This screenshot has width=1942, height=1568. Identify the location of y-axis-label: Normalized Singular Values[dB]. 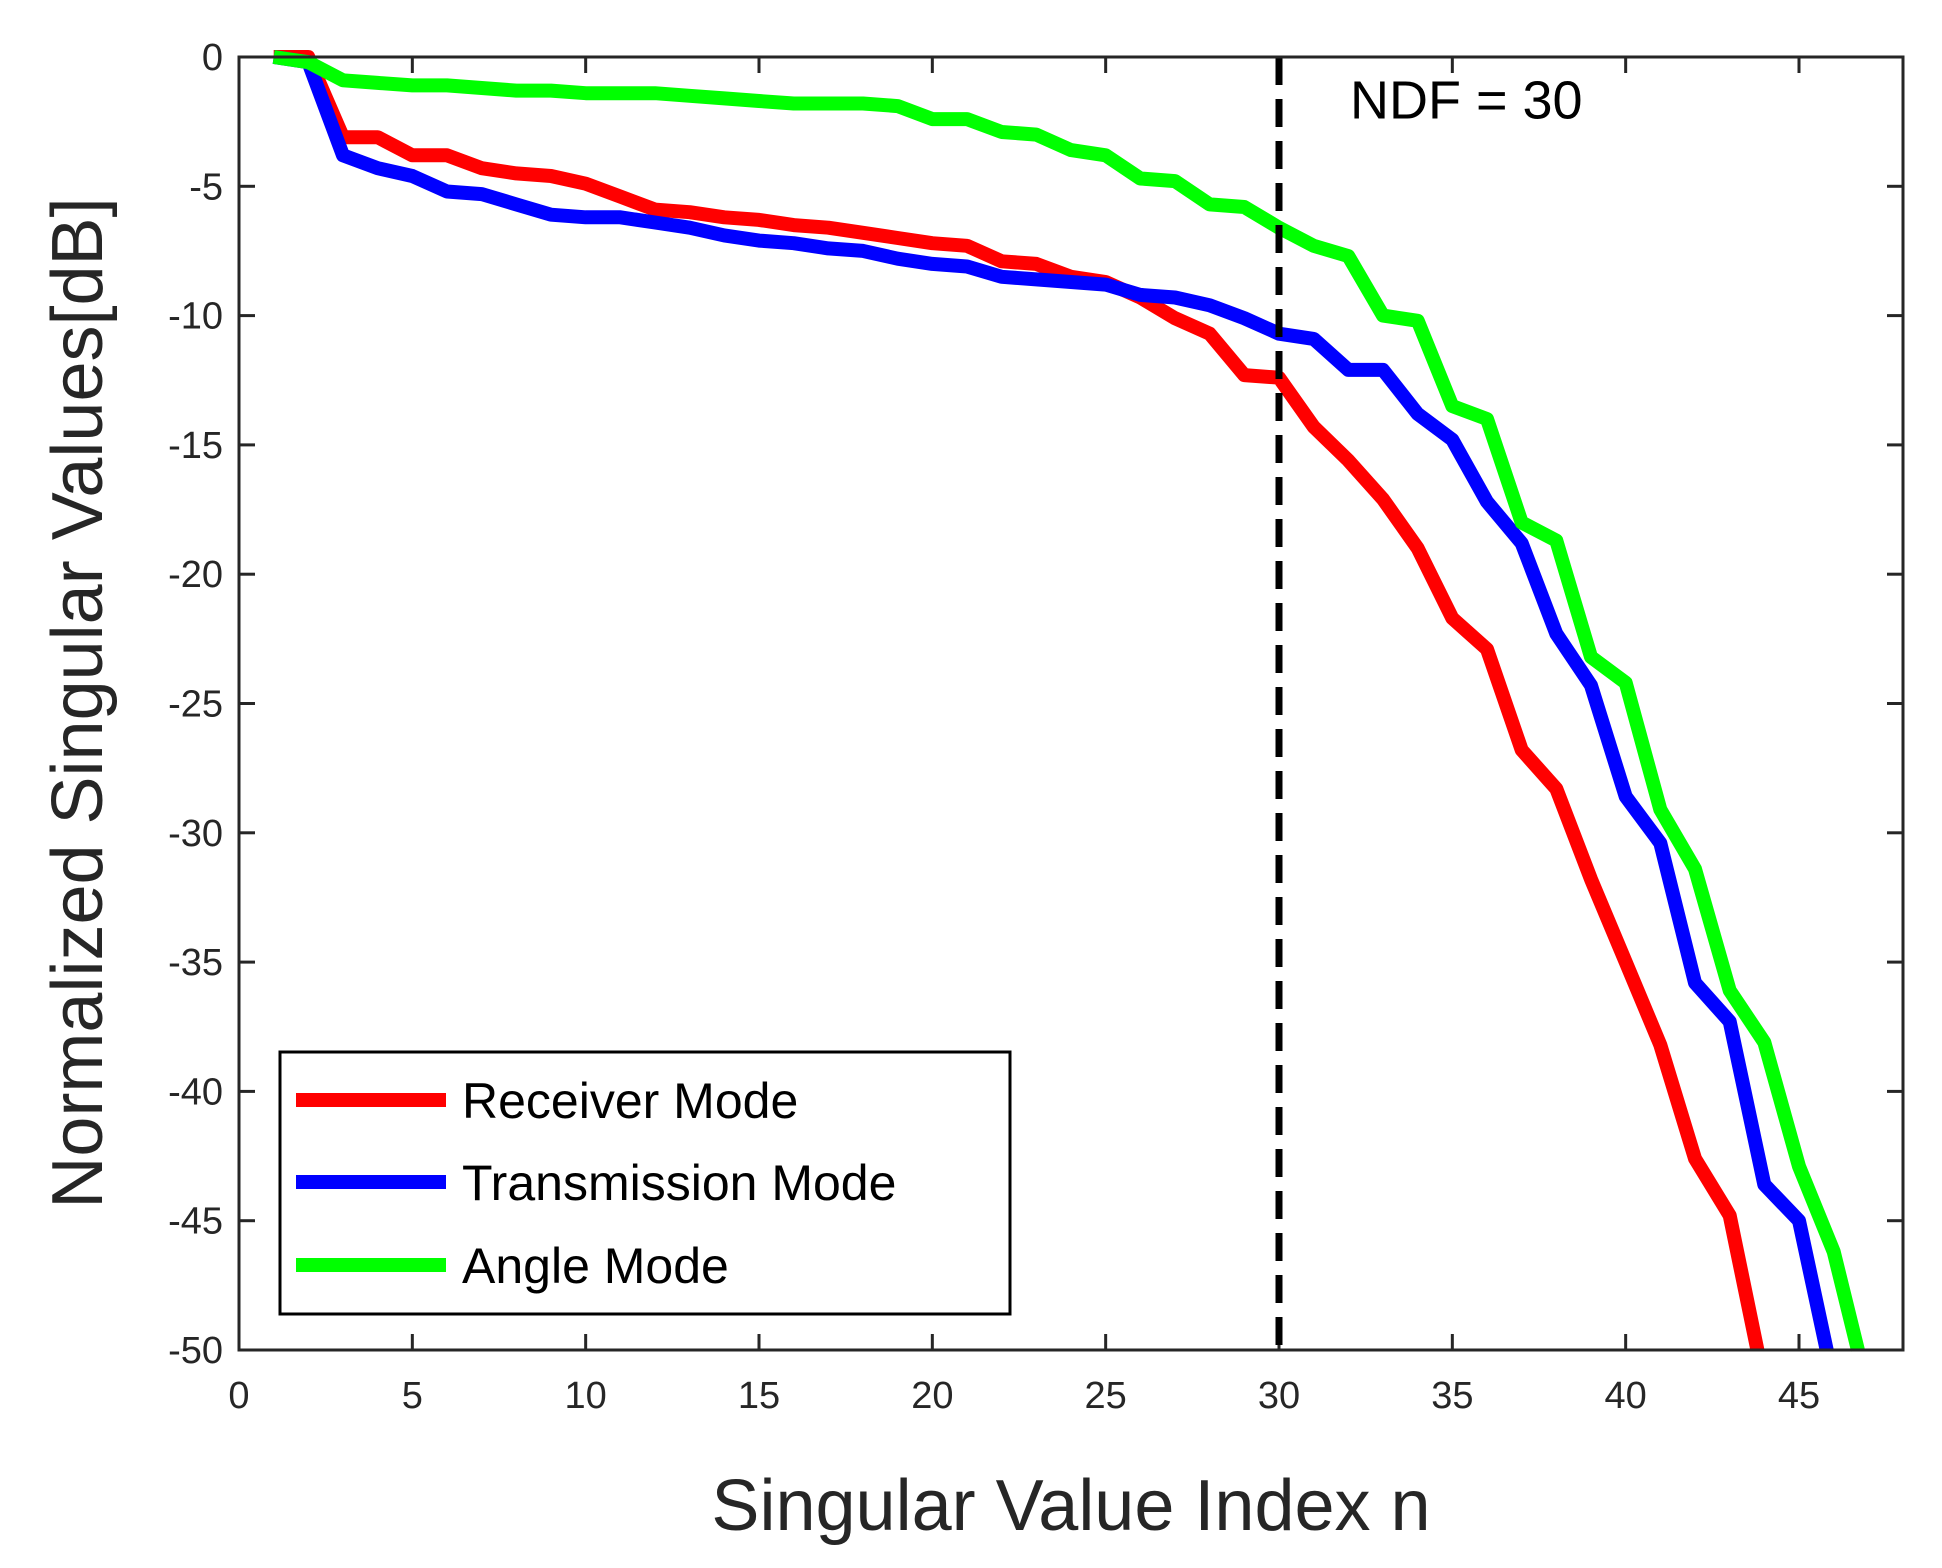
(78, 702).